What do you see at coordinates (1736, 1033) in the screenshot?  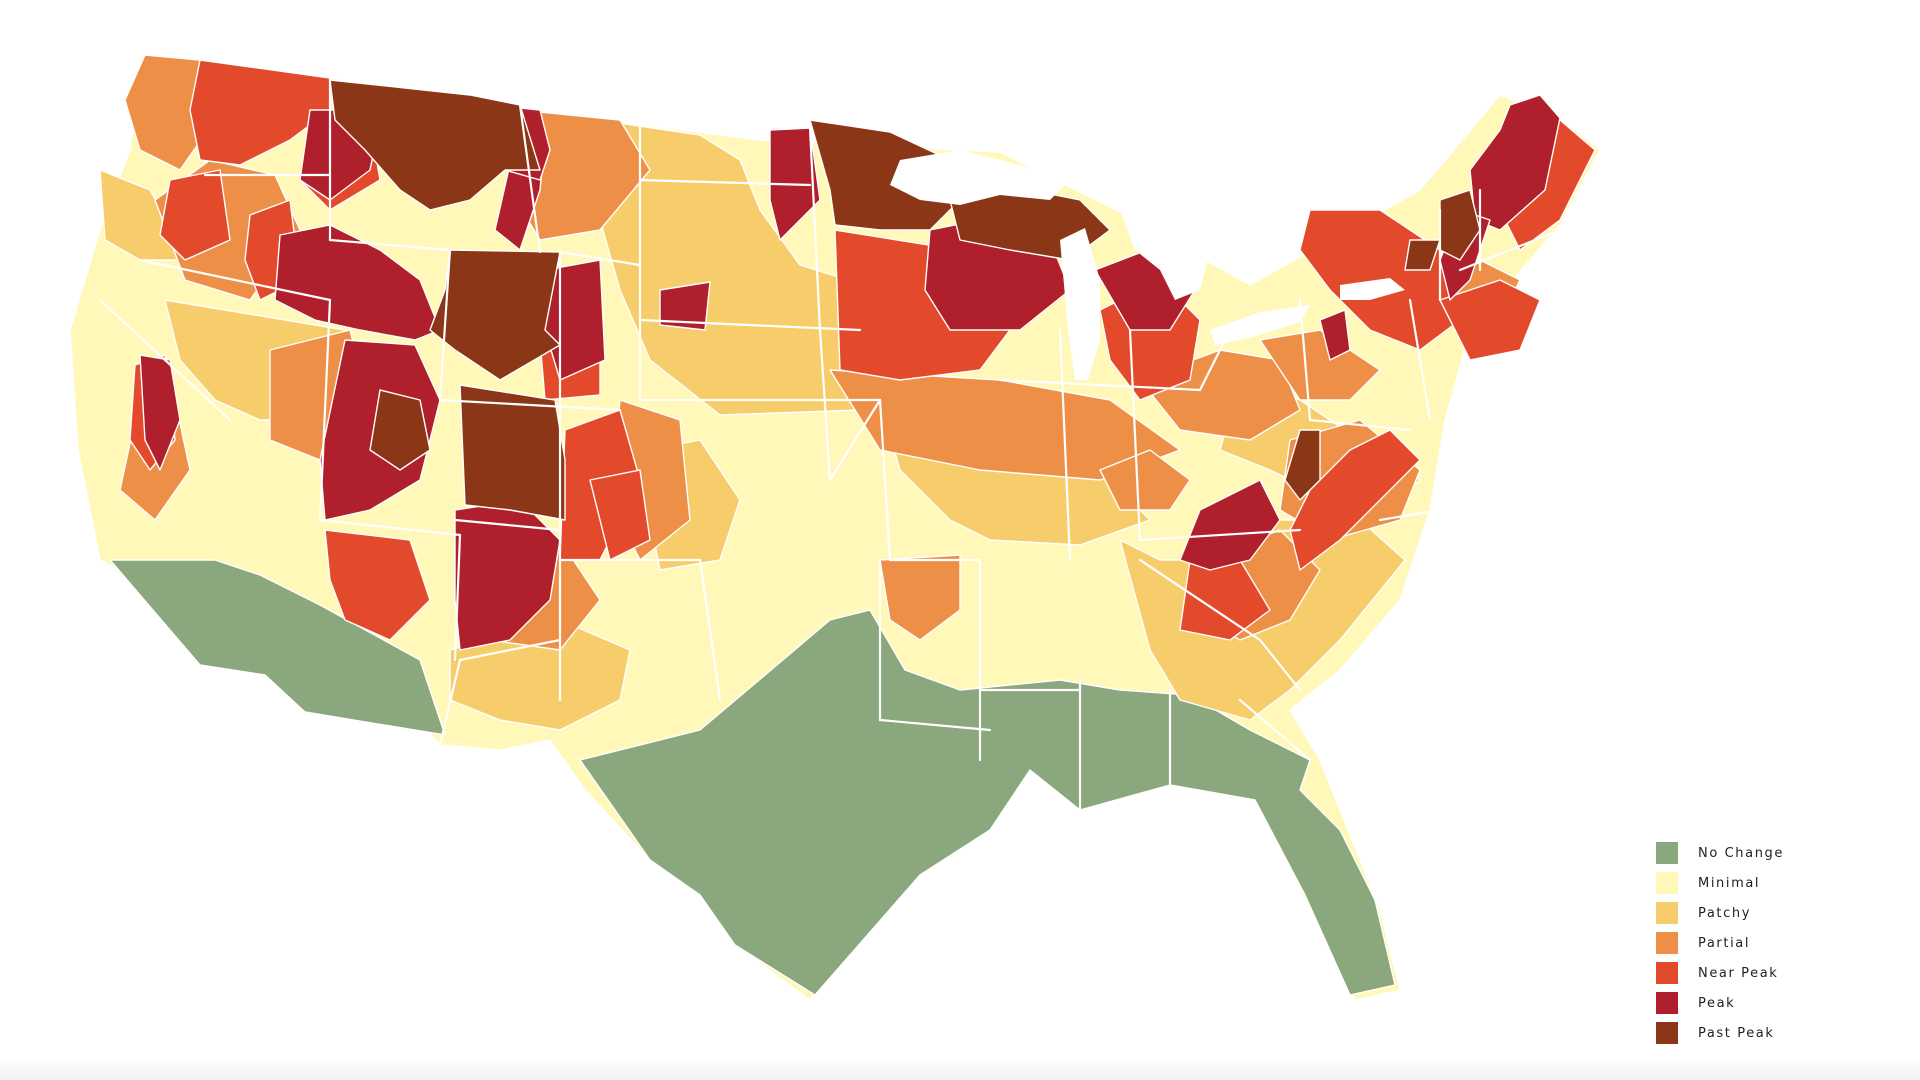 I see `legend-label-past-peak: Past Peak` at bounding box center [1736, 1033].